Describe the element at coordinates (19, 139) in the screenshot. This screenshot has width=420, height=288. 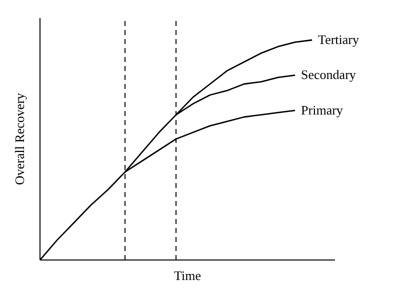
I see `y-axis-title: Overall Recovery` at that location.